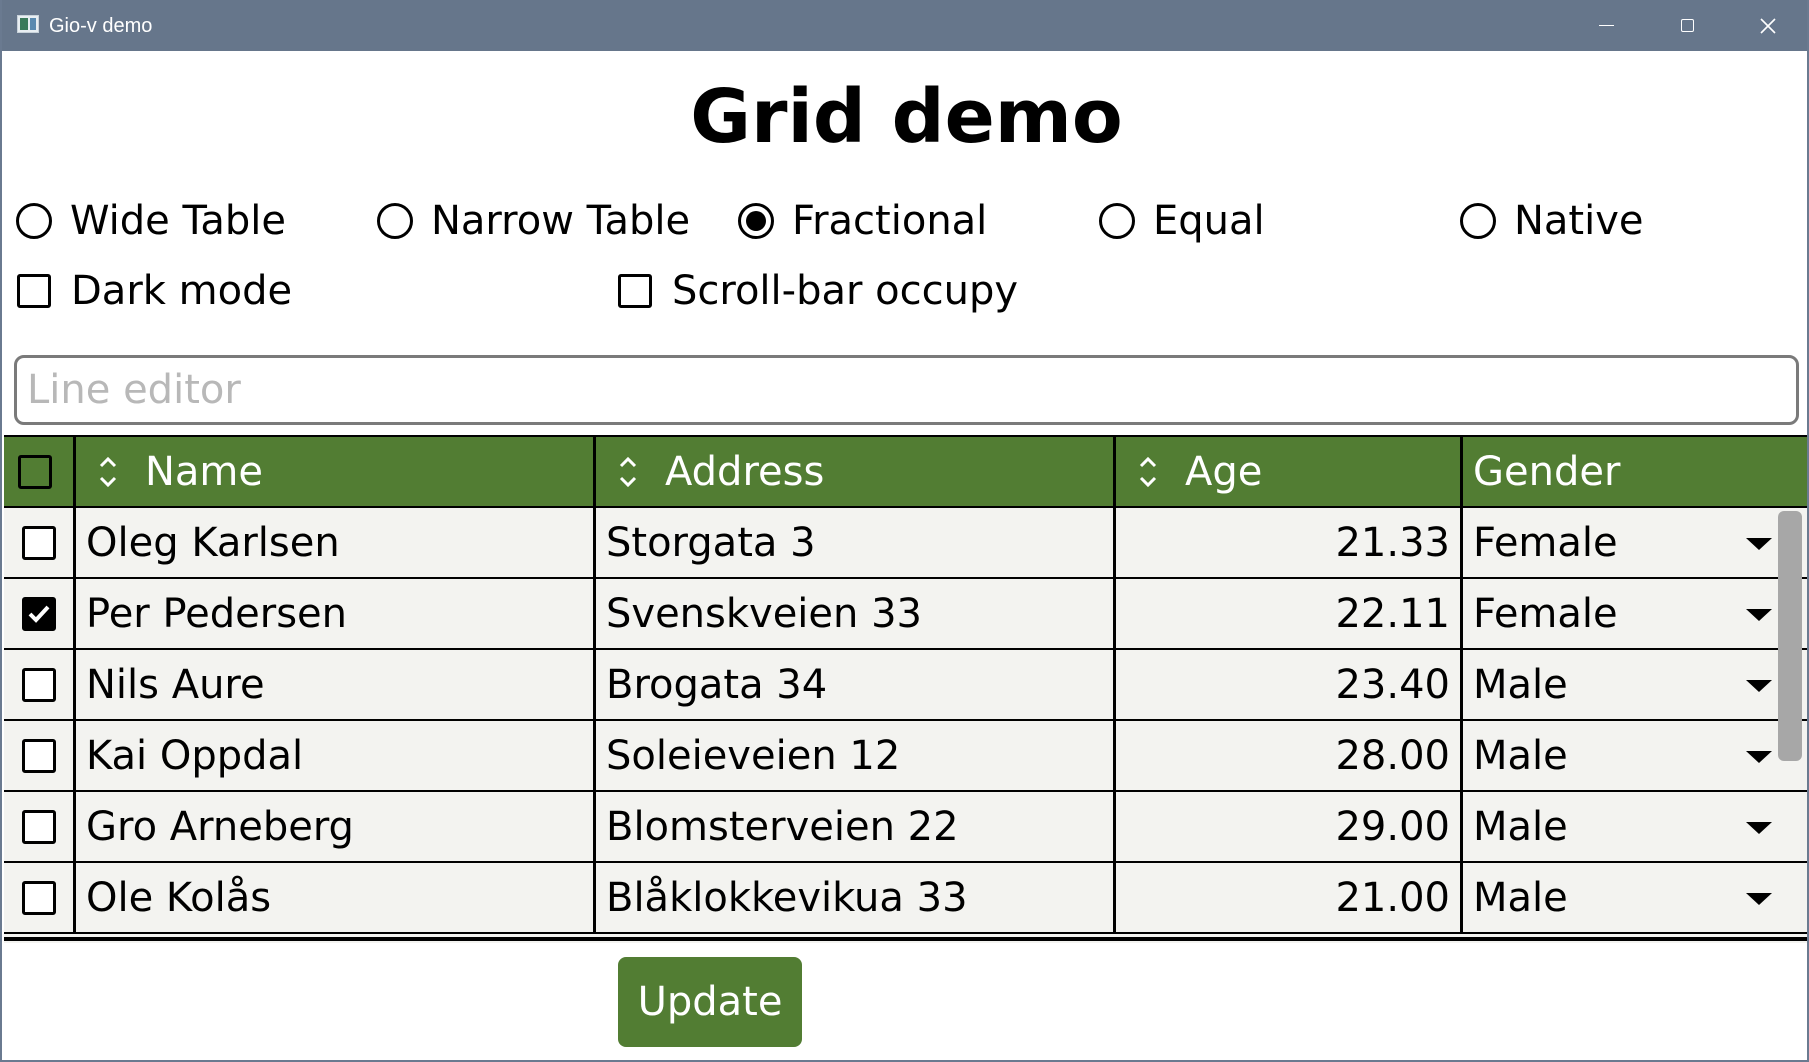  What do you see at coordinates (336, 684) in the screenshot?
I see `name-cell: Nils Aure` at bounding box center [336, 684].